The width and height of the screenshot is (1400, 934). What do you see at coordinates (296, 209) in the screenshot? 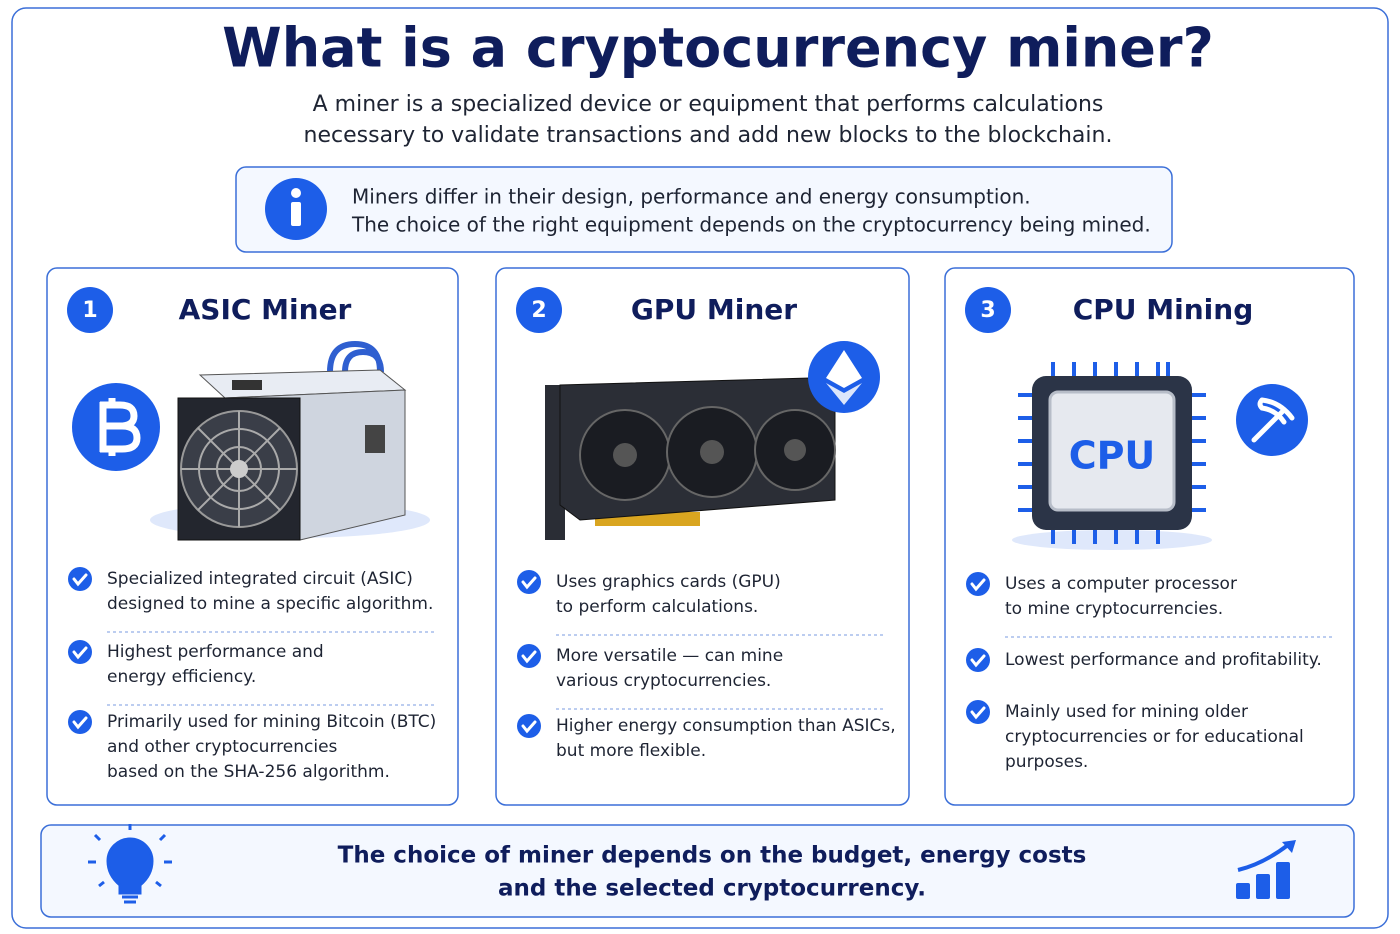
I see `info-icon` at bounding box center [296, 209].